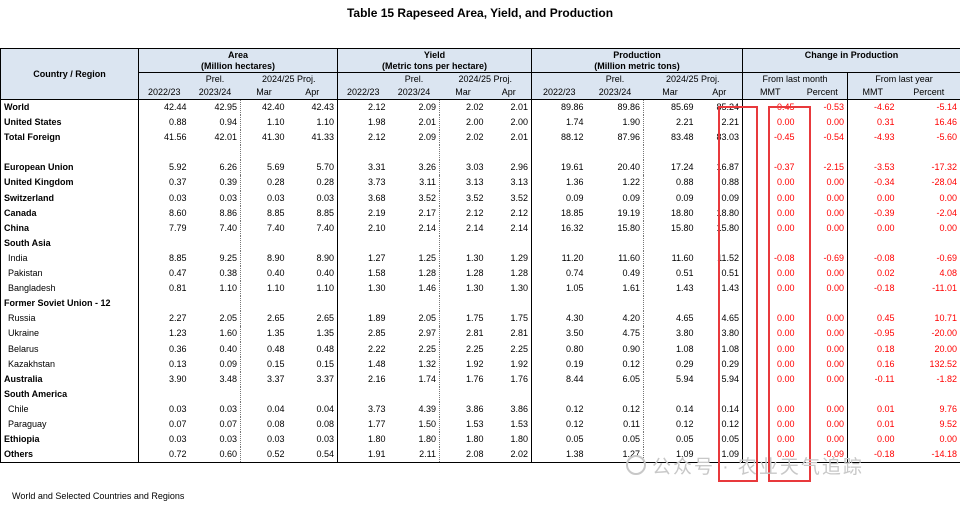 This screenshot has height=506, width=960. Describe the element at coordinates (885, 348) in the screenshot. I see `table-cell: 0.18` at that location.